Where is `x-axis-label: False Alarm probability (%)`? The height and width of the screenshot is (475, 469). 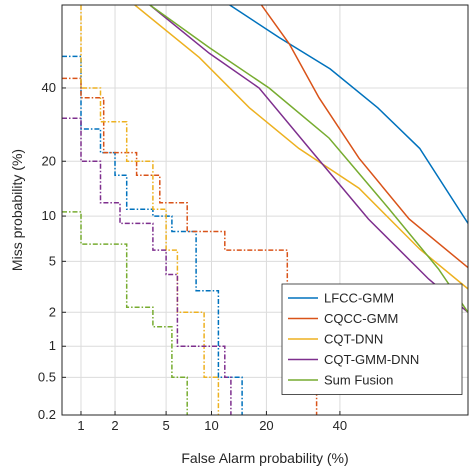
x-axis-label: False Alarm probability (%) is located at coordinates (264, 458).